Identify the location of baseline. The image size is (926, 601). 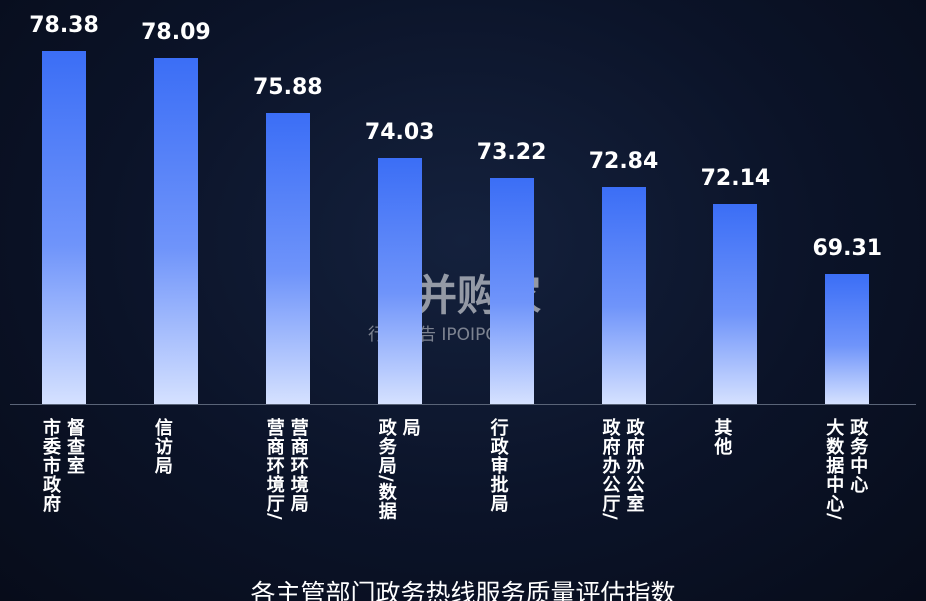
(463, 404).